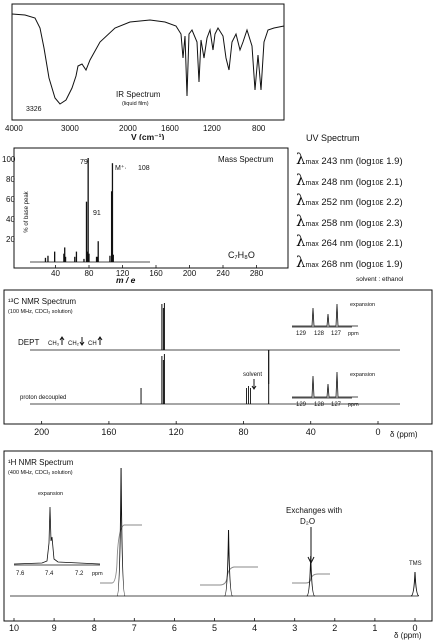  I want to click on c13-decoupled-peaks, so click(205, 377).